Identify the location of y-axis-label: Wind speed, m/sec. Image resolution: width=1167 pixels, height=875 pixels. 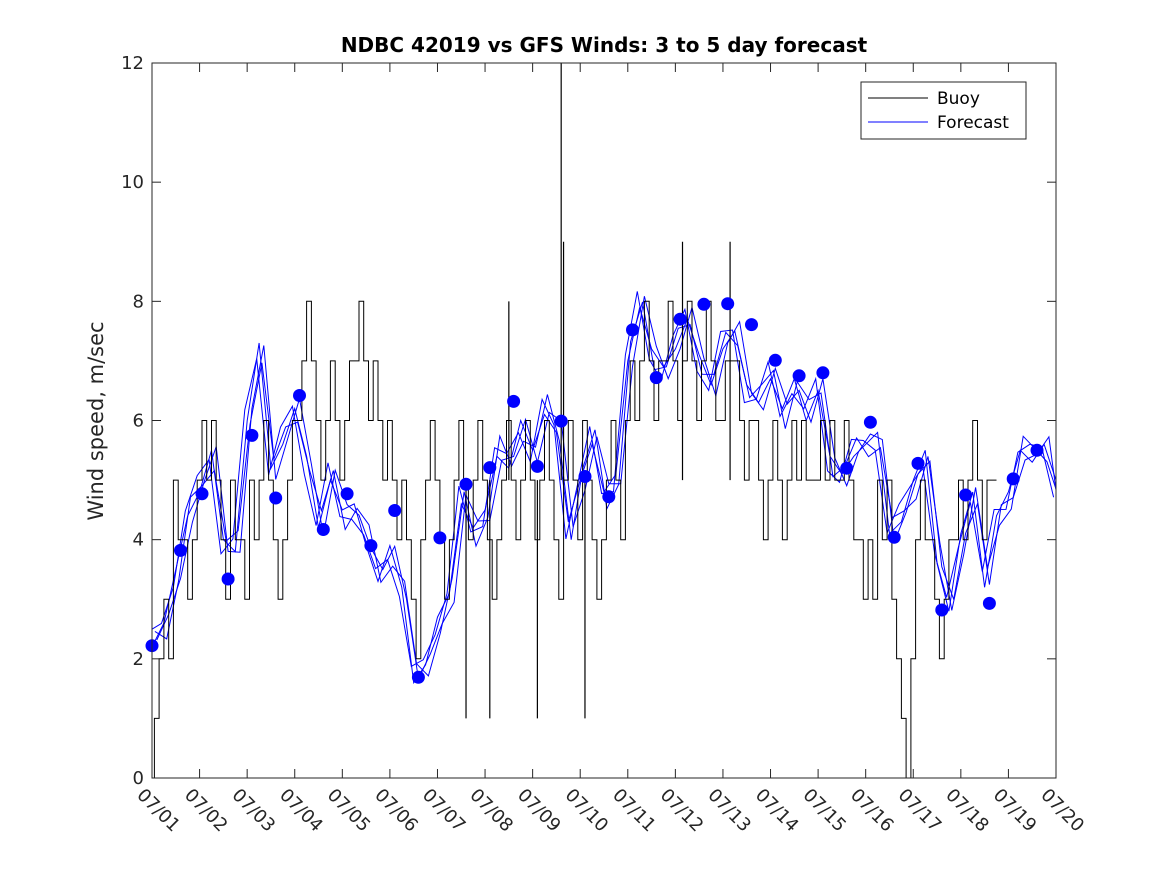
(96, 420).